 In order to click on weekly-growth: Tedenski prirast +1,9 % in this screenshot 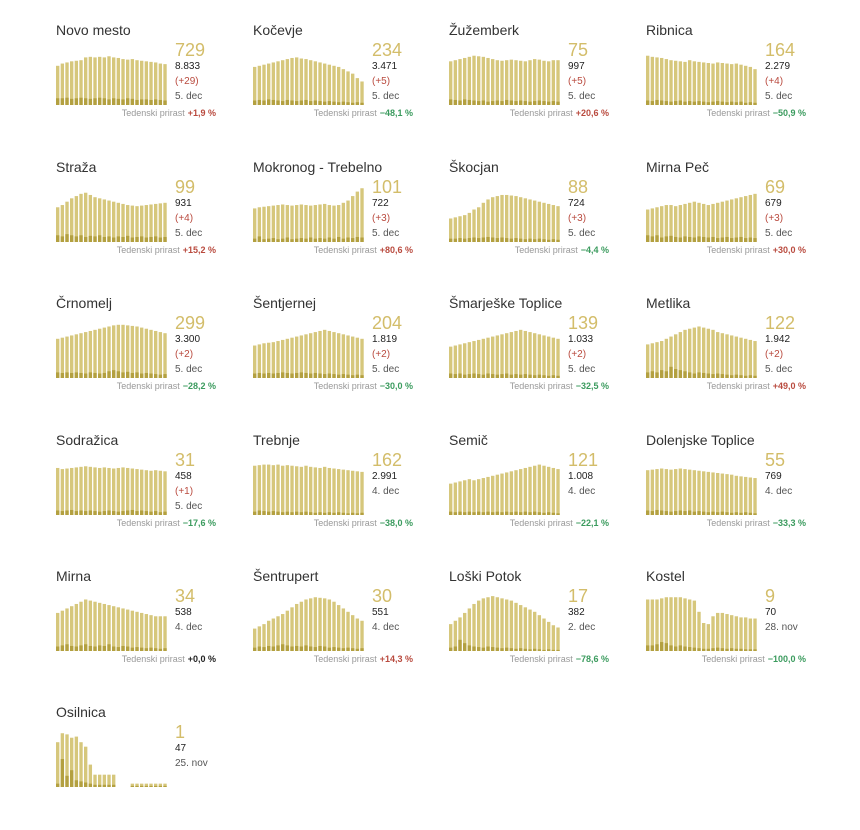, I will do `click(169, 113)`.